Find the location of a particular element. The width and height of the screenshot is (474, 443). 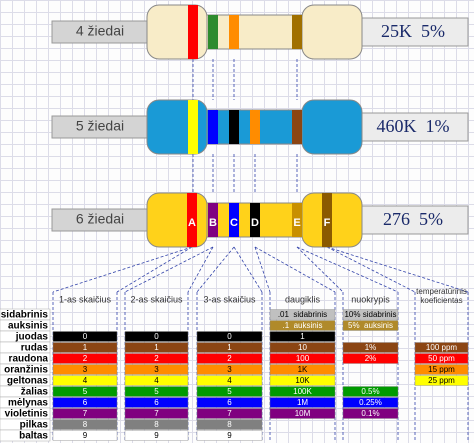

cell-value: 4 is located at coordinates (156, 380).